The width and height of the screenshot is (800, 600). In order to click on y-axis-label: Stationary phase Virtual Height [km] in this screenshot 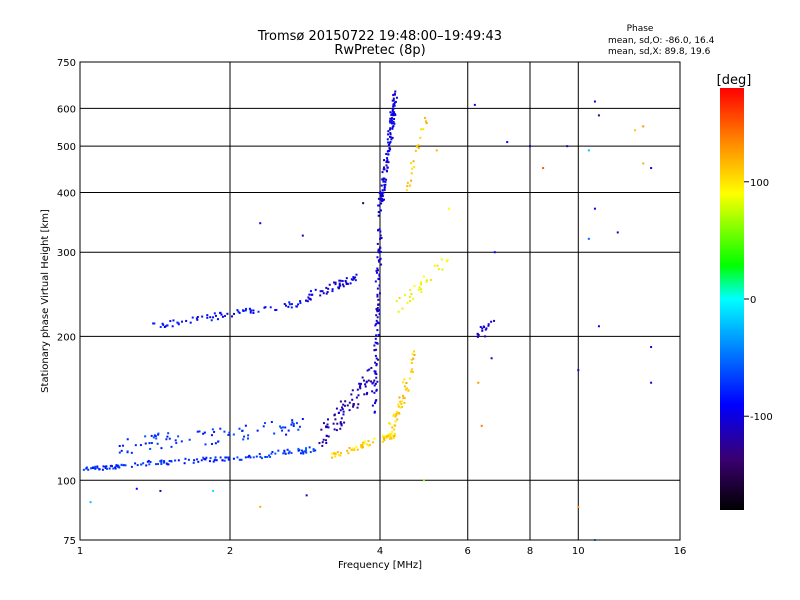, I will do `click(45, 301)`.